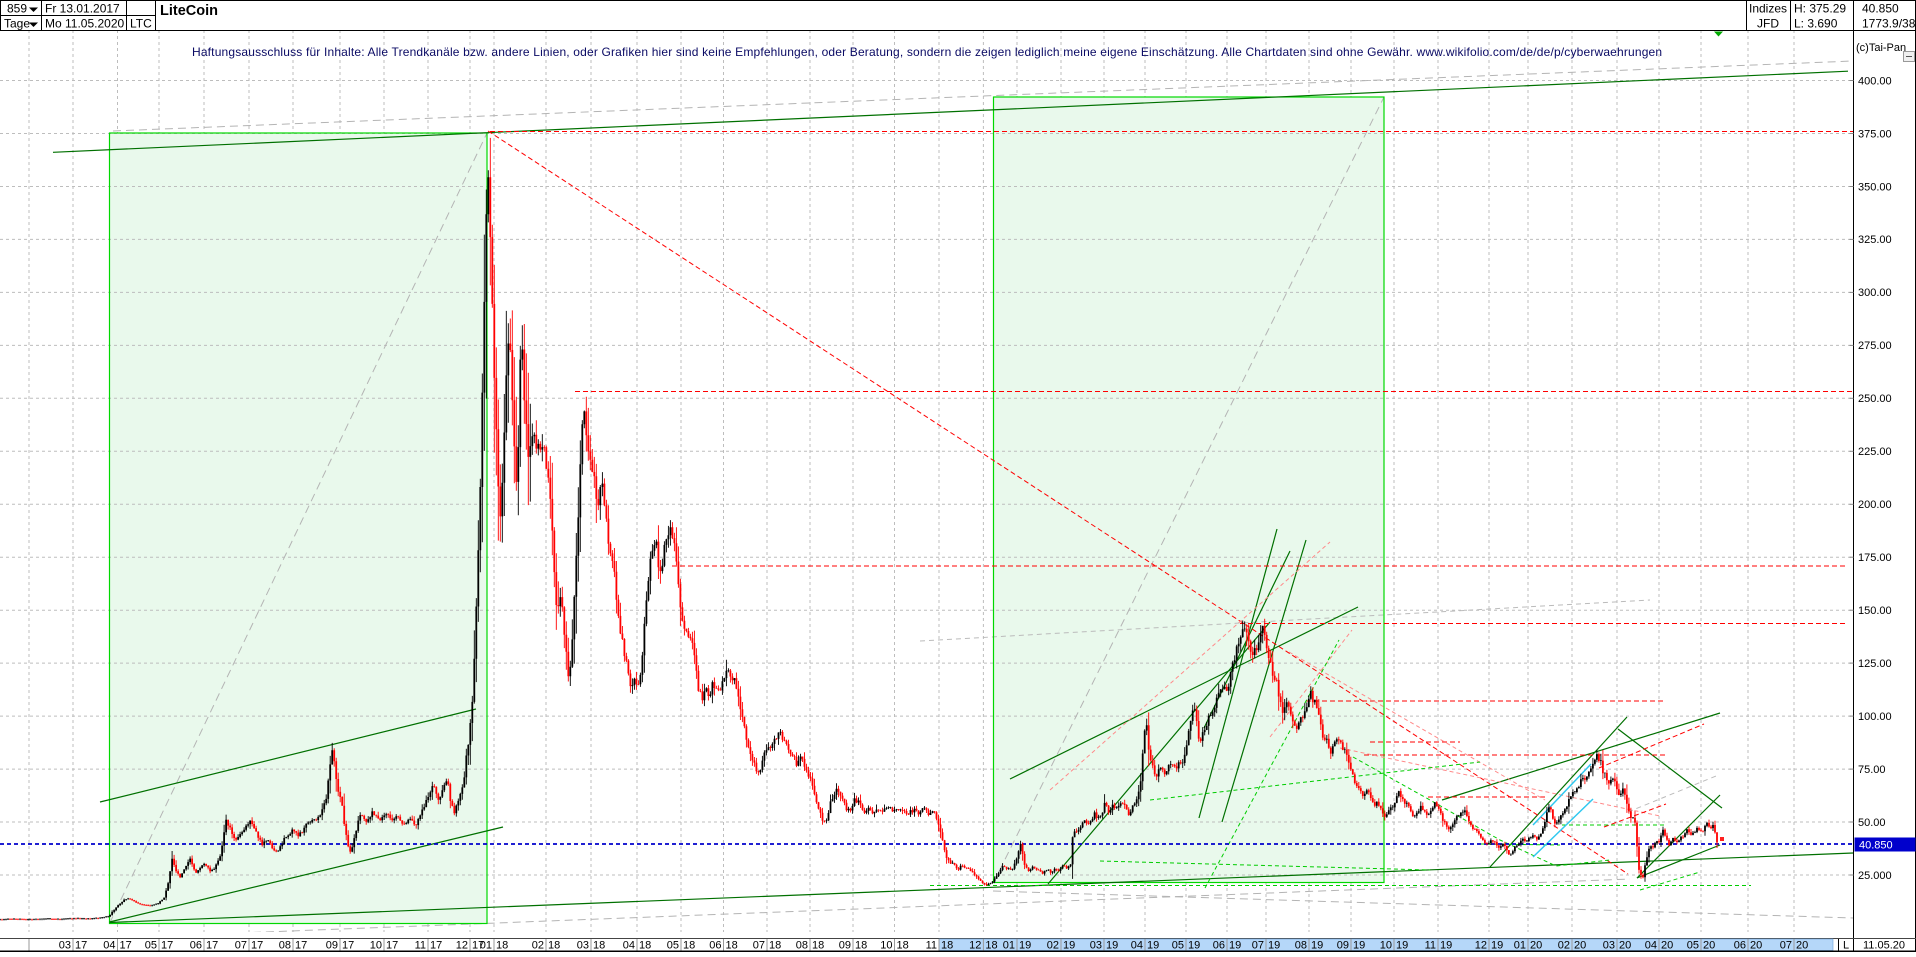 This screenshot has height=957, width=1916. Describe the element at coordinates (1876, 846) in the screenshot. I see `svg-text: 40.850` at that location.